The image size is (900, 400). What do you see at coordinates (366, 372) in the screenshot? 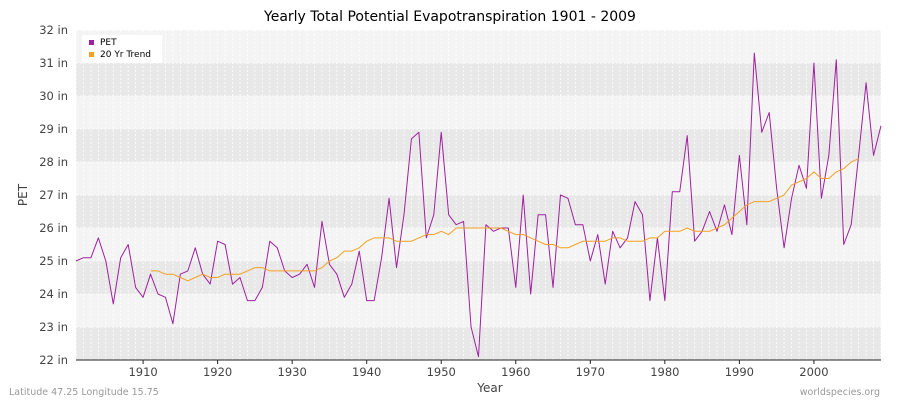
I see `x-tick-label: 1940` at bounding box center [366, 372].